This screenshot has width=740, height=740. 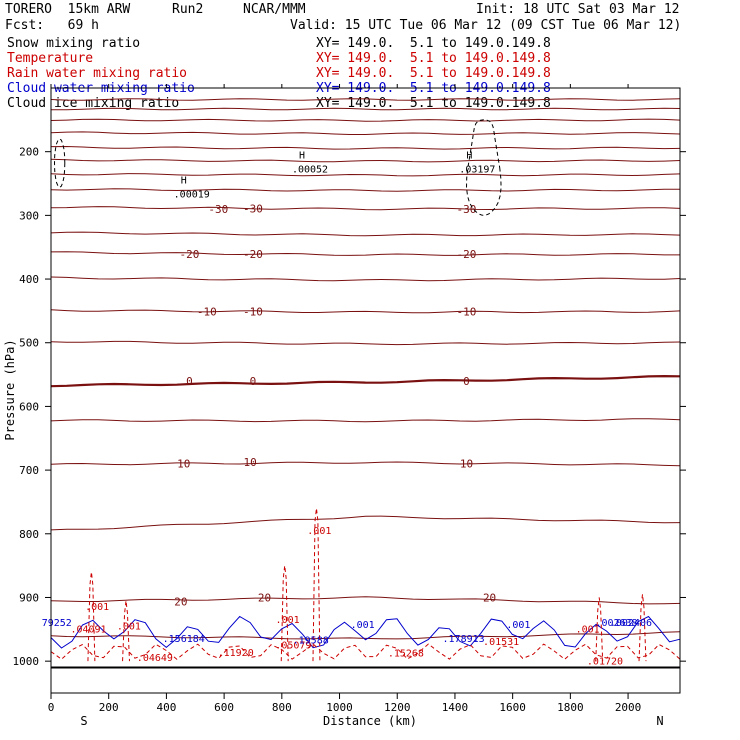 What do you see at coordinates (293, 645) in the screenshot?
I see `rain-label: .05079` at bounding box center [293, 645].